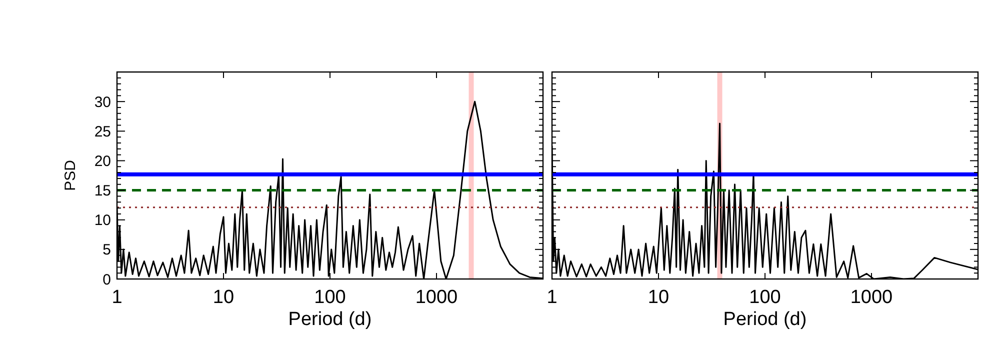  What do you see at coordinates (102, 191) in the screenshot?
I see `y-tick-label: 15` at bounding box center [102, 191].